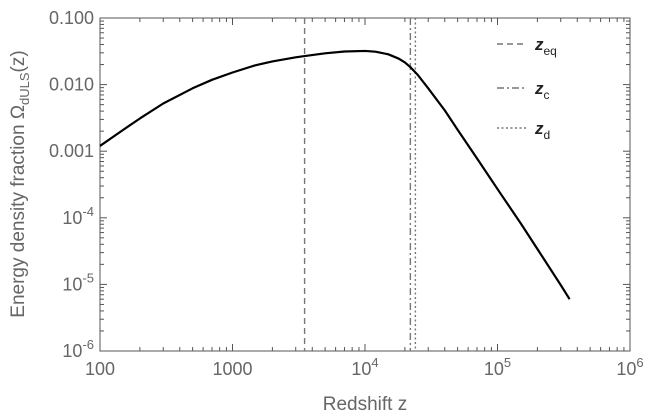 The width and height of the screenshot is (655, 416). What do you see at coordinates (100, 369) in the screenshot?
I see `x-tick-label: 100` at bounding box center [100, 369].